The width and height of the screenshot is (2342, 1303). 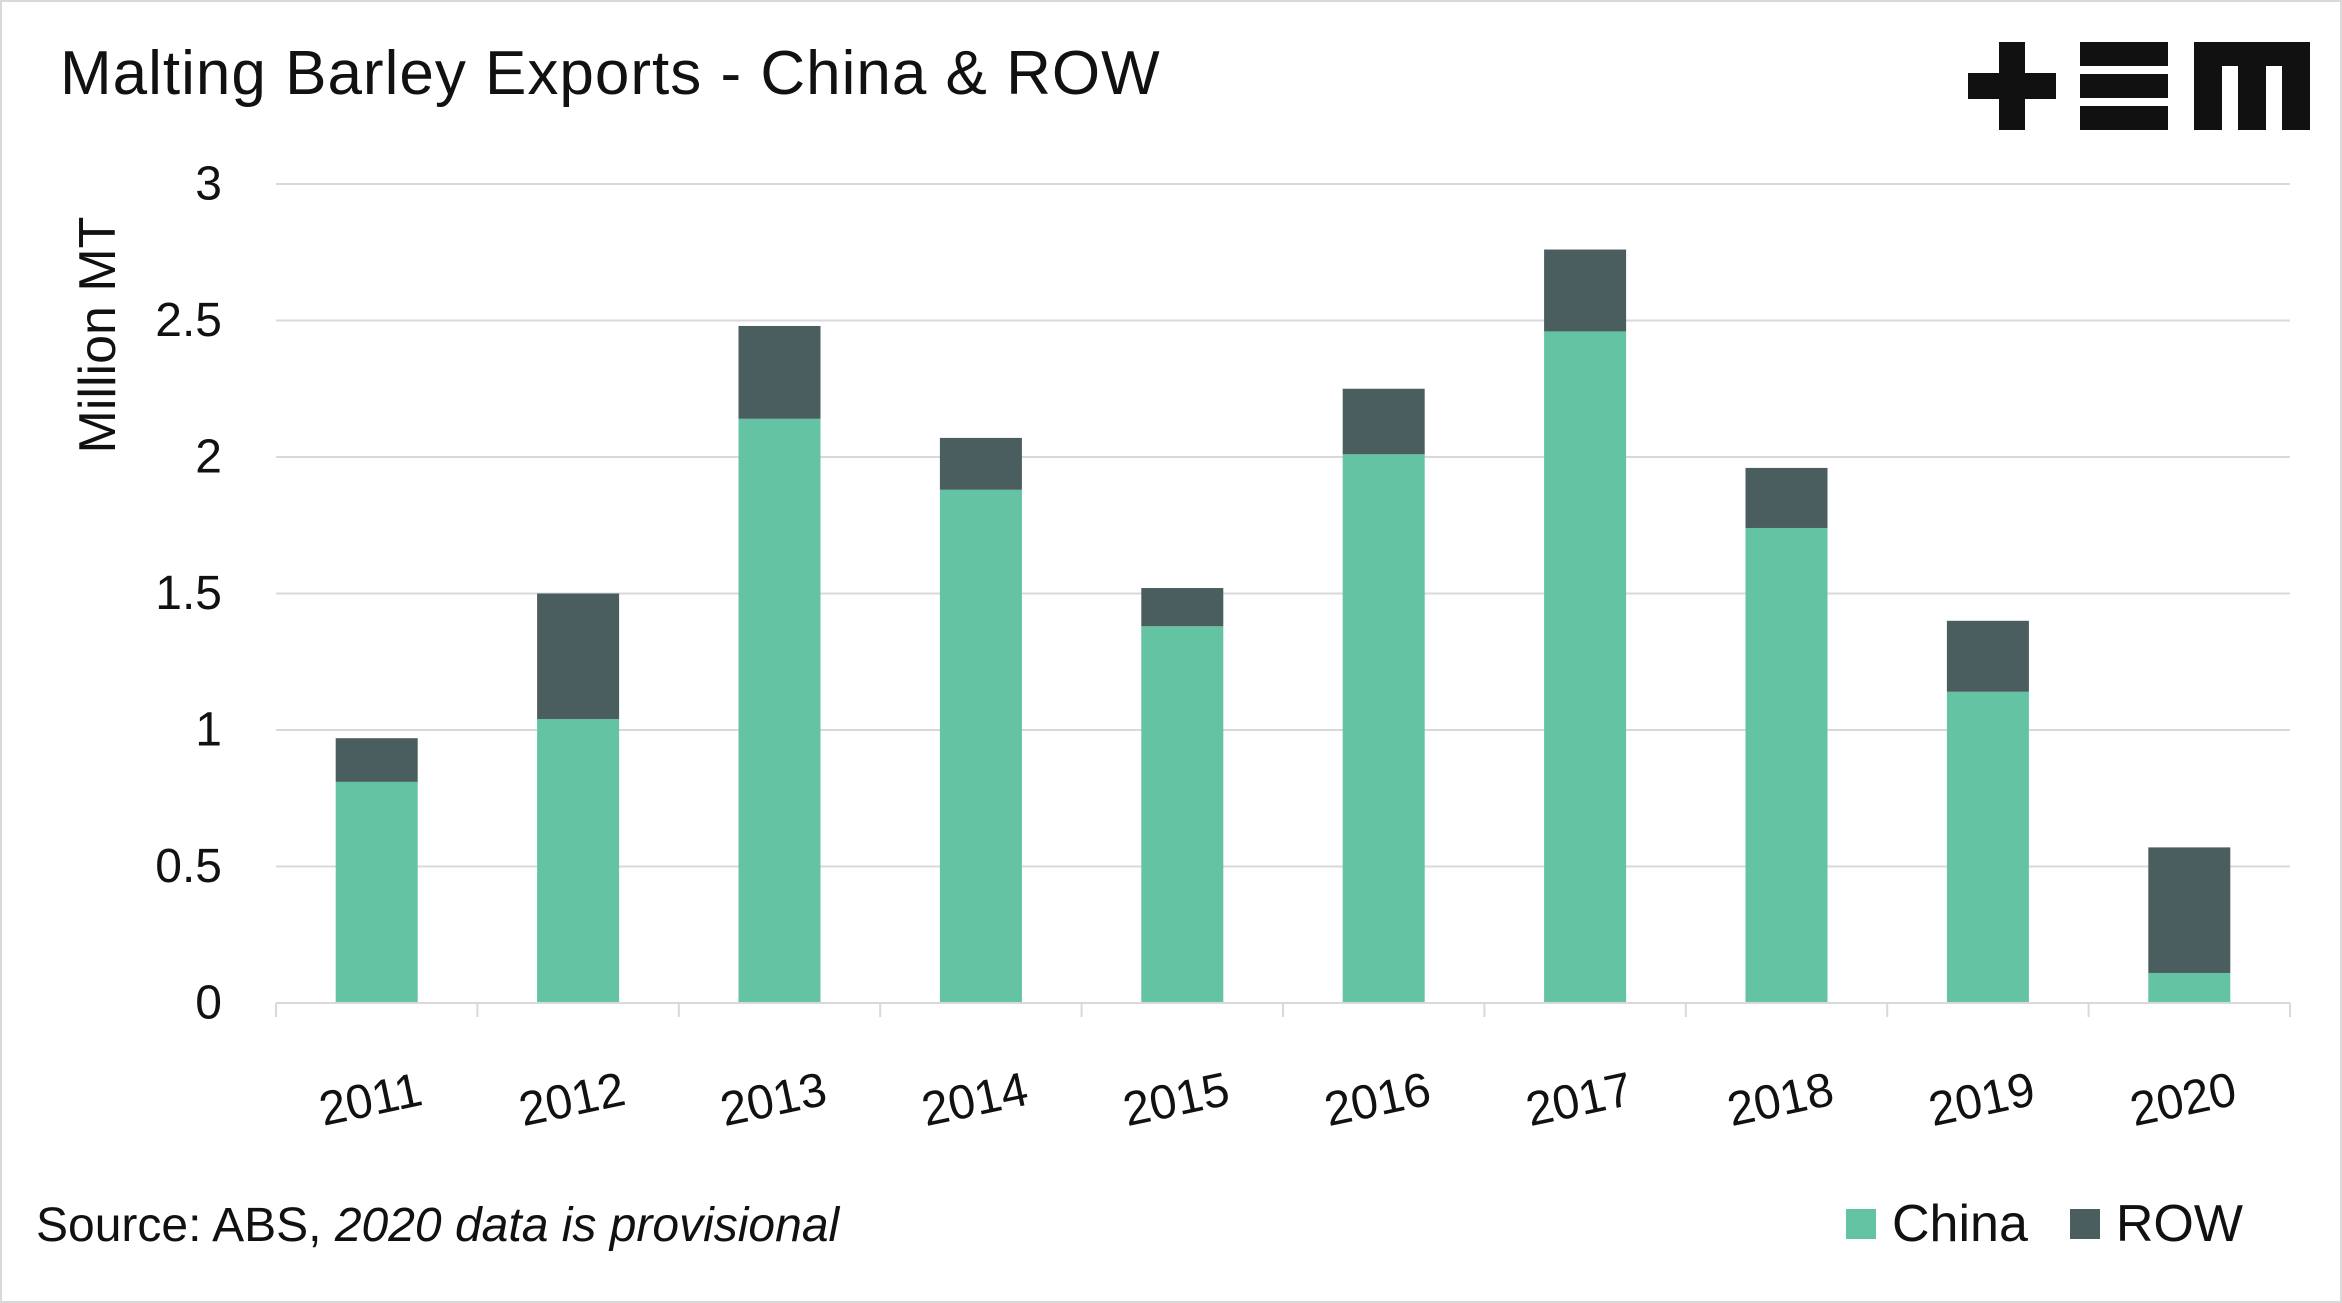 I want to click on chart-legend: China ROW, so click(x=2044, y=1224).